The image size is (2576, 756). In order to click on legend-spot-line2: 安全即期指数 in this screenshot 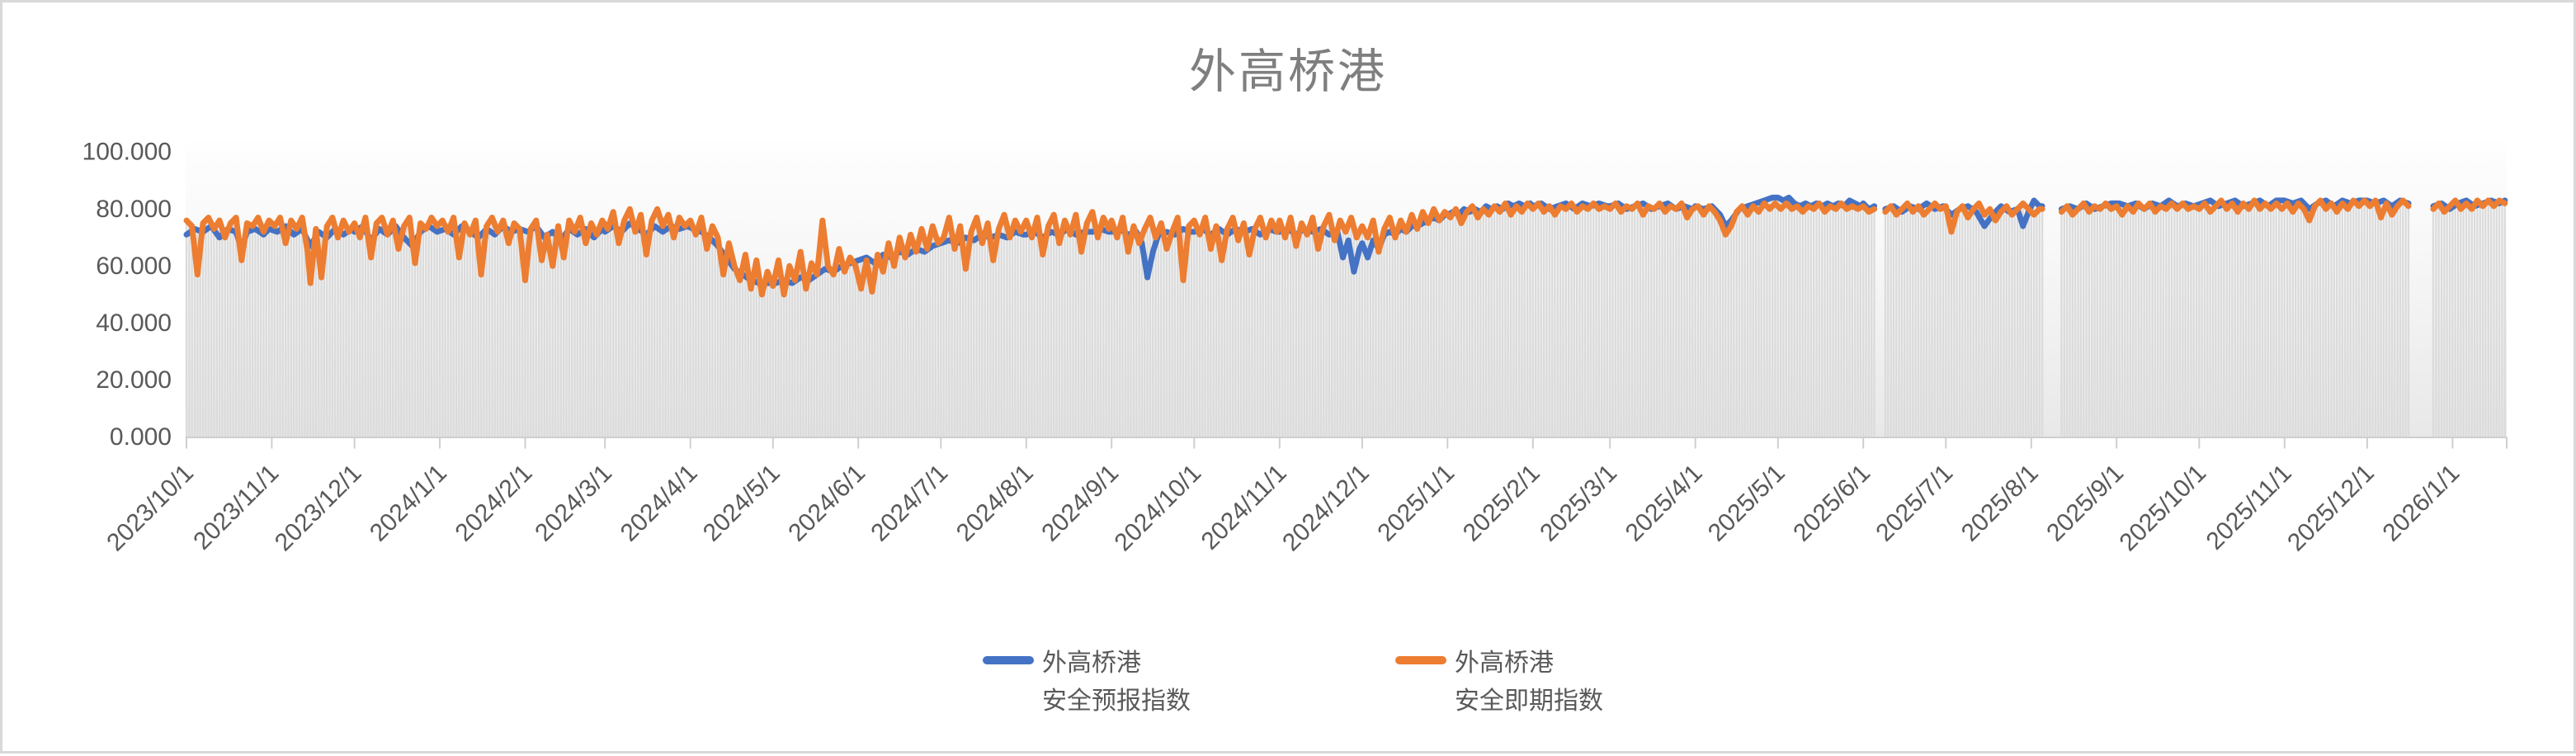, I will do `click(1529, 701)`.